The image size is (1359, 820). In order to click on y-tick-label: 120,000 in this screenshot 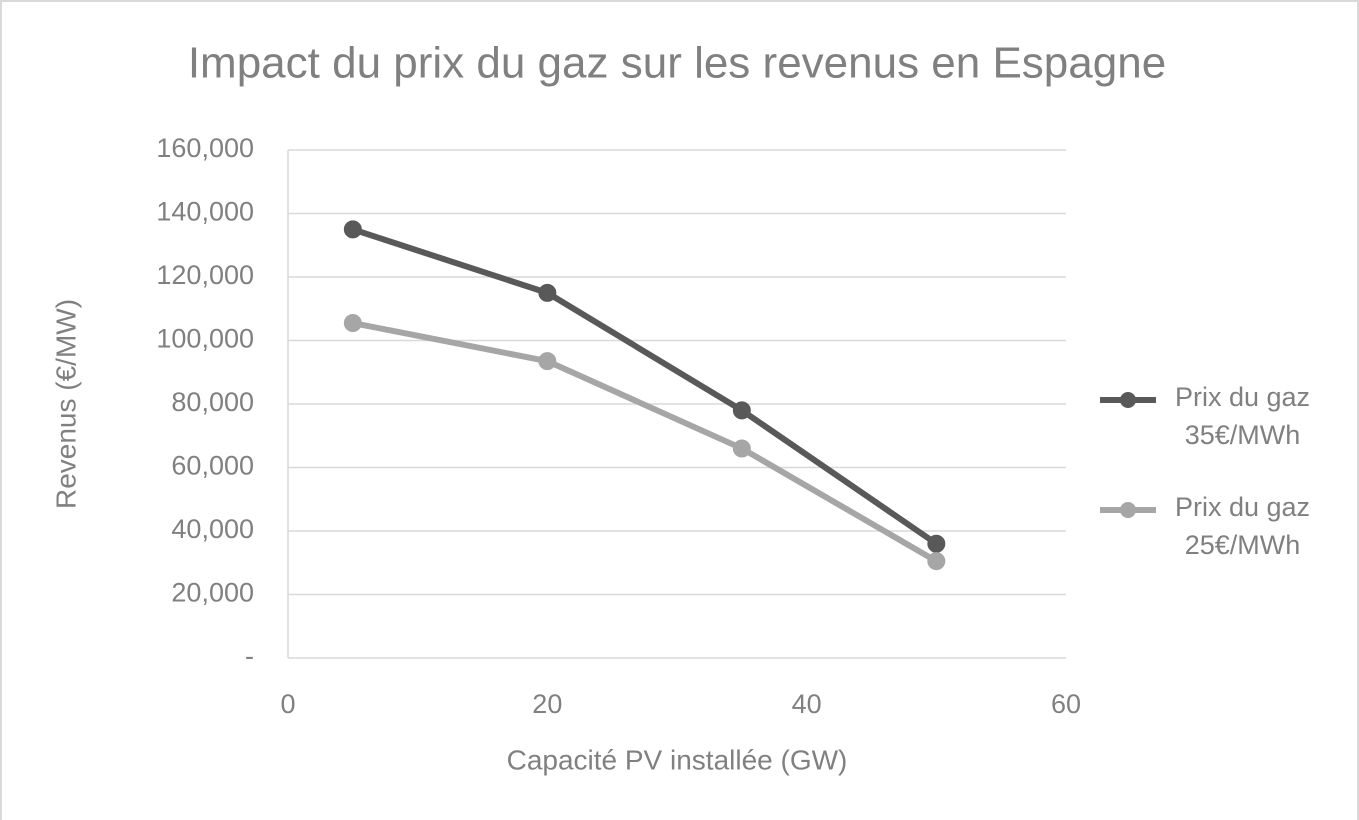, I will do `click(205, 275)`.